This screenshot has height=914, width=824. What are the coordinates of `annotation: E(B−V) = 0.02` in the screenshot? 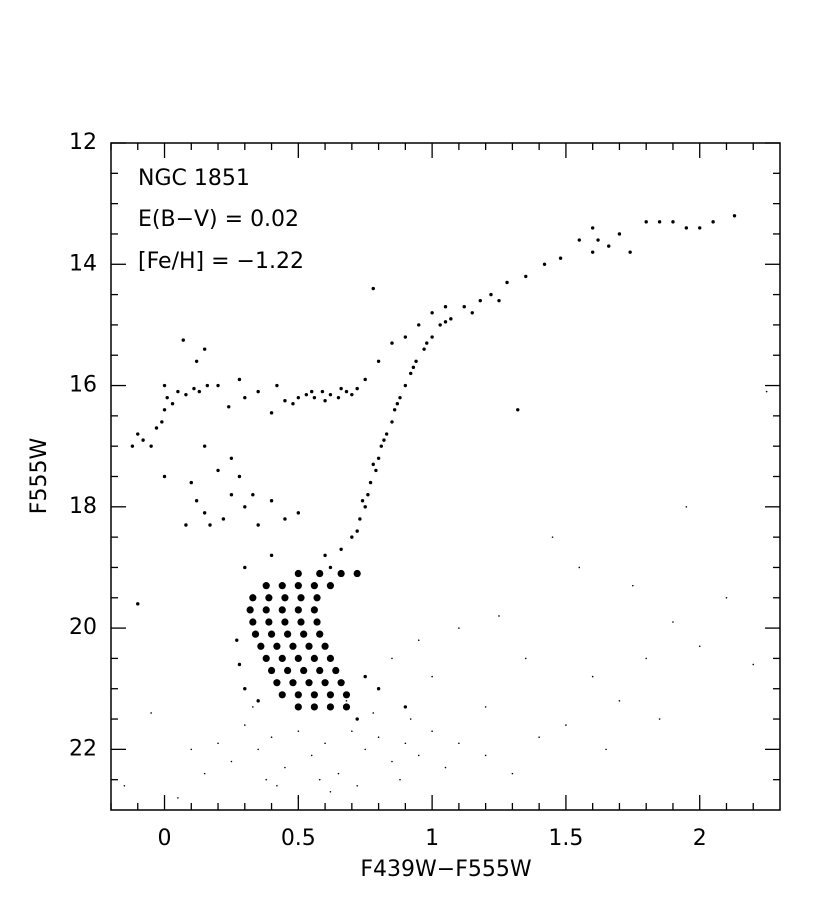 It's located at (218, 219).